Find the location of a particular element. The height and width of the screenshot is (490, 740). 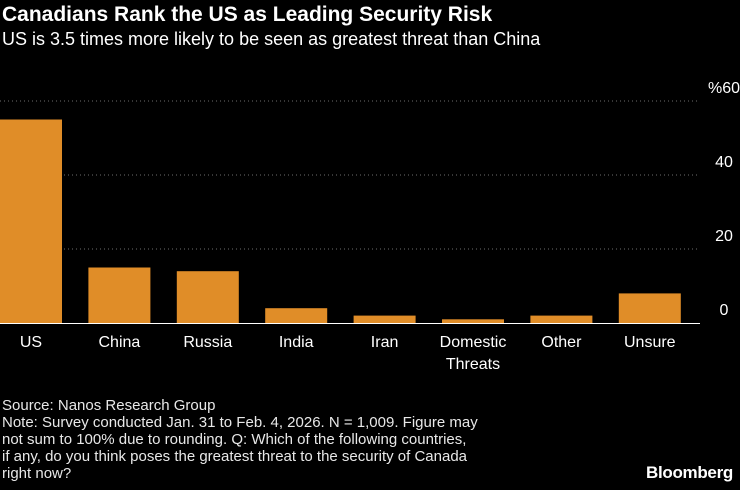

note-line: right now? is located at coordinates (37, 473).